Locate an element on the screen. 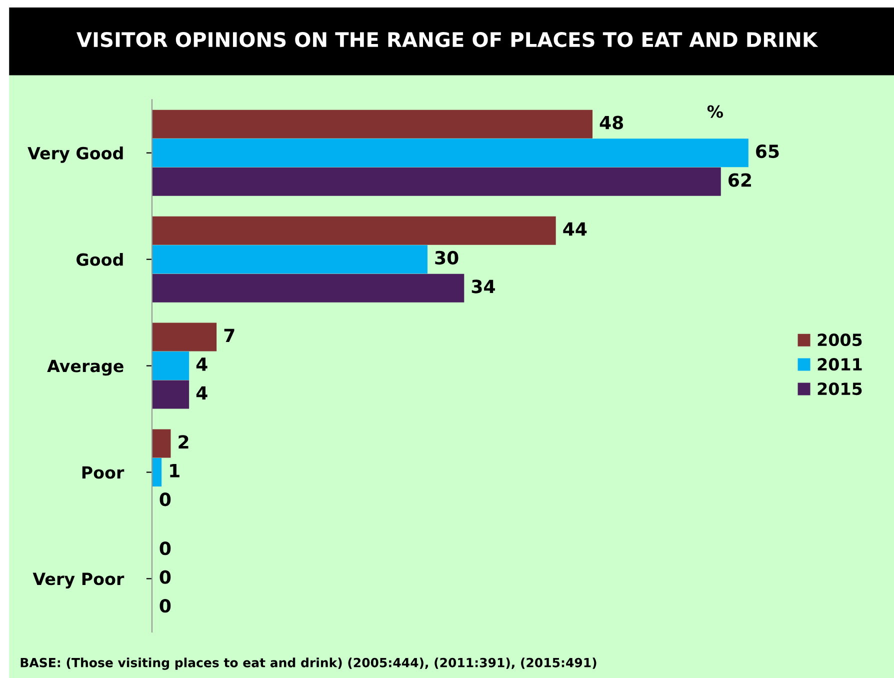 The height and width of the screenshot is (678, 894). data-label: 7 is located at coordinates (229, 335).